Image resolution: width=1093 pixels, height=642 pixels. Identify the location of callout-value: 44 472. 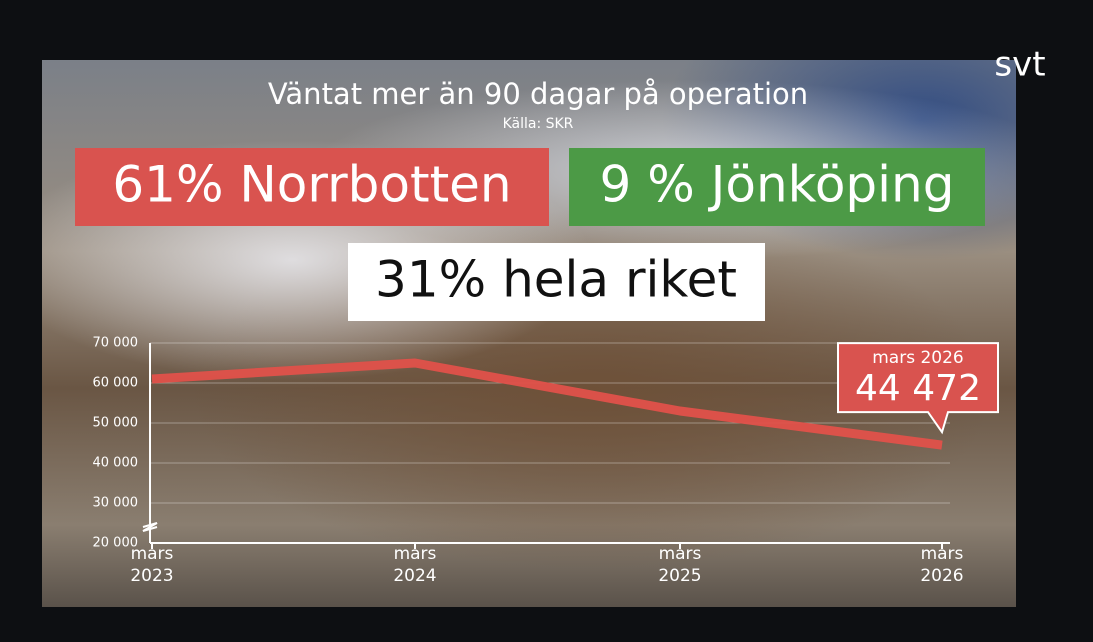
(918, 388).